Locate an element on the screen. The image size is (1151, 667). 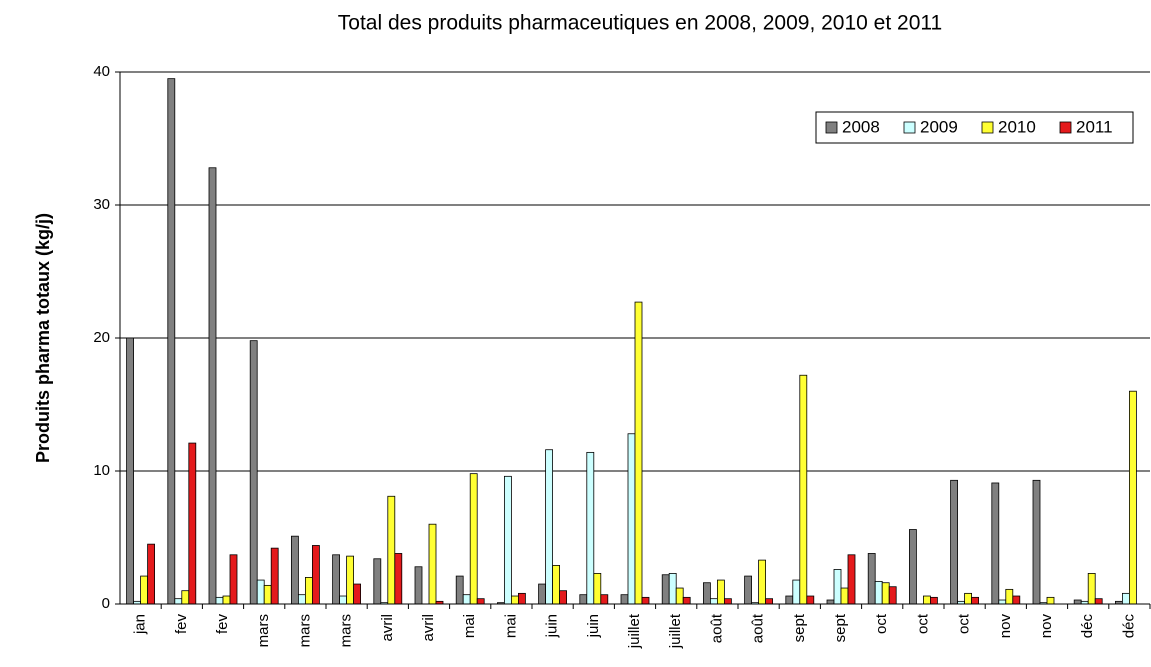
x-tick-label: juillet is located at coordinates (634, 631).